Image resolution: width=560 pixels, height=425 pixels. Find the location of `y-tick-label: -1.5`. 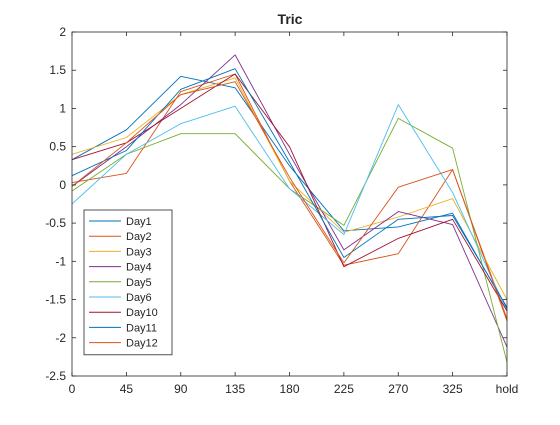

y-tick-label: -1.5 is located at coordinates (55, 300).